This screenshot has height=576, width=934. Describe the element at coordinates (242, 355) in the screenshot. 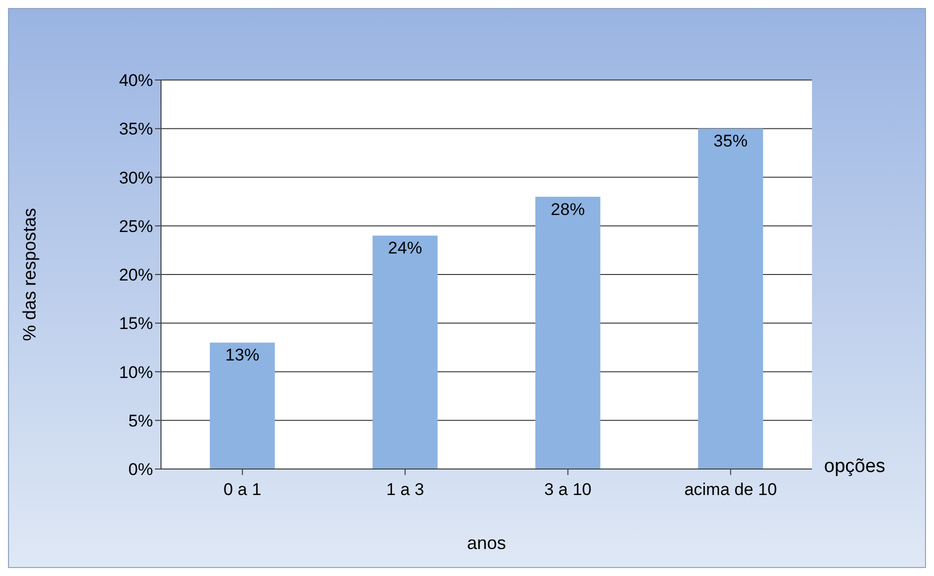

I see `data-label: 13%` at that location.